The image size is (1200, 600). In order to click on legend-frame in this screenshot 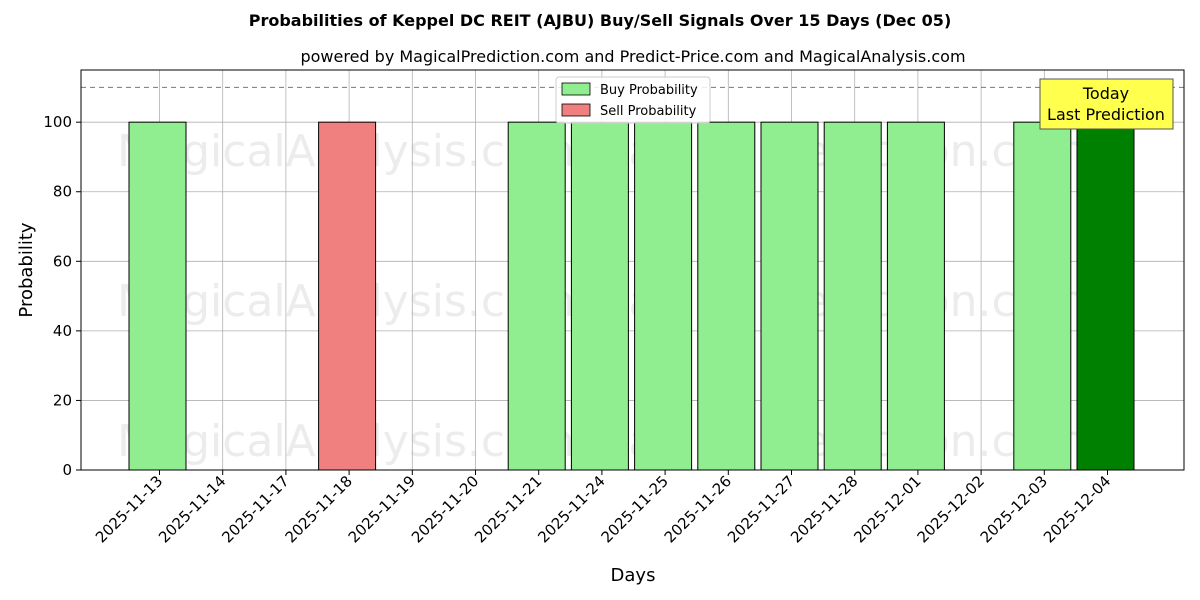, I will do `click(633, 100)`.